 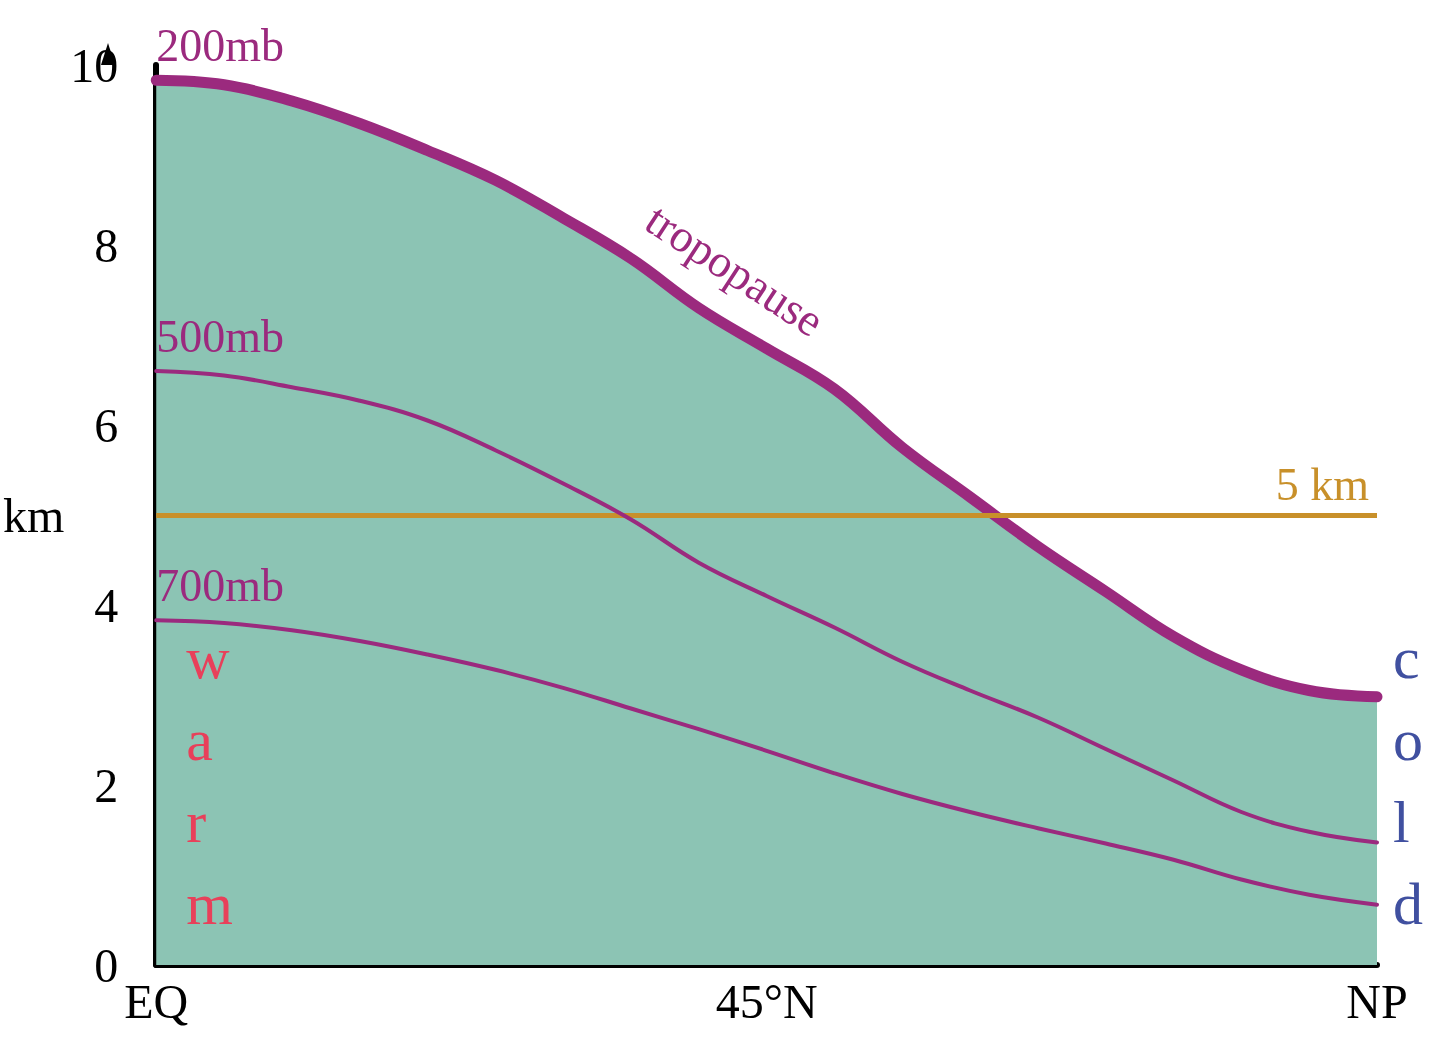 What do you see at coordinates (106, 245) in the screenshot?
I see `y-tick-label: 8` at bounding box center [106, 245].